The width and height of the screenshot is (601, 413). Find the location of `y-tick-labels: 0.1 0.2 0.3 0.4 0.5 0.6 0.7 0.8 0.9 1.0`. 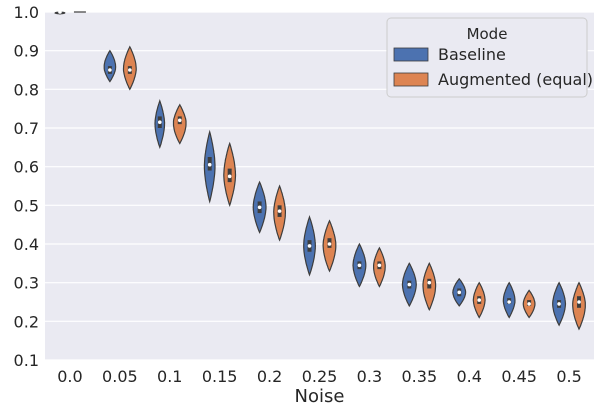

y-tick-labels: 0.1 0.2 0.3 0.4 0.5 0.6 0.7 0.8 0.9 1.0 is located at coordinates (26, 186).